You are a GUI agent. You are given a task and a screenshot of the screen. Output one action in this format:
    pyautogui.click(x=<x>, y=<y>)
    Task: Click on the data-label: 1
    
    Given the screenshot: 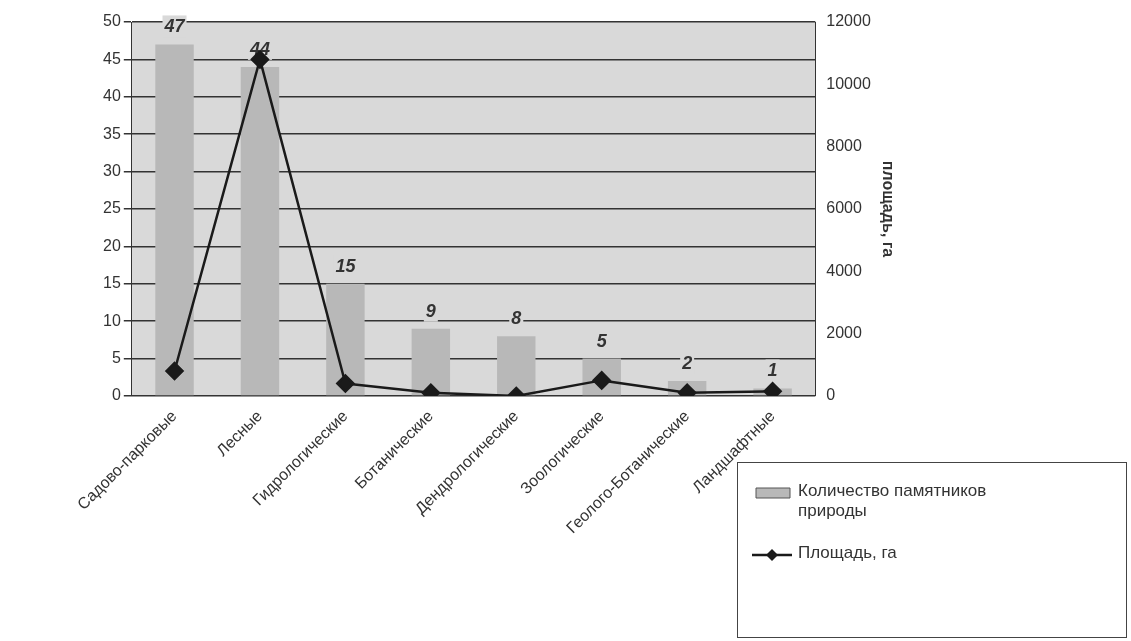 What is the action you would take?
    pyautogui.click(x=772, y=370)
    